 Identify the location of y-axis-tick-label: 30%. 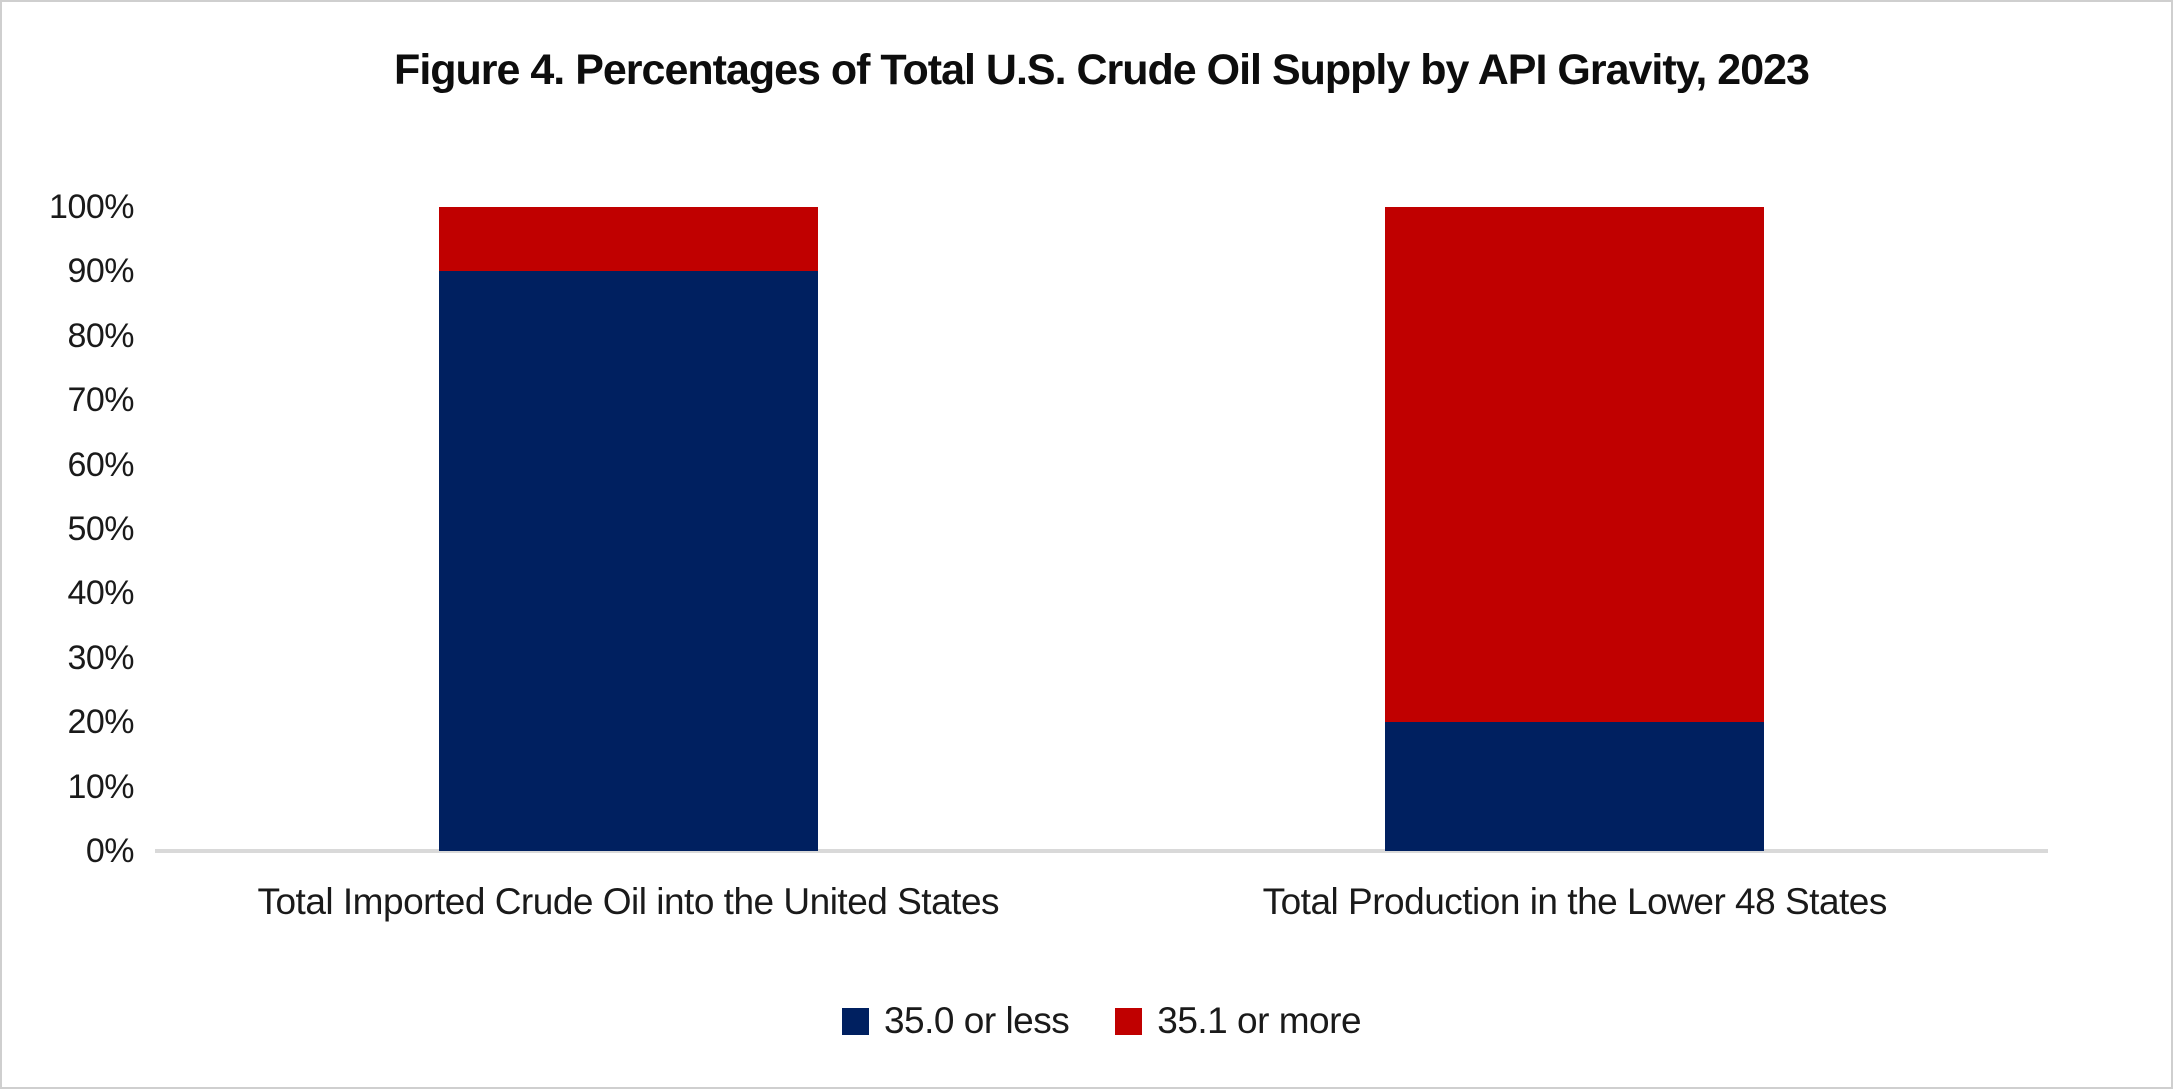
(100, 657).